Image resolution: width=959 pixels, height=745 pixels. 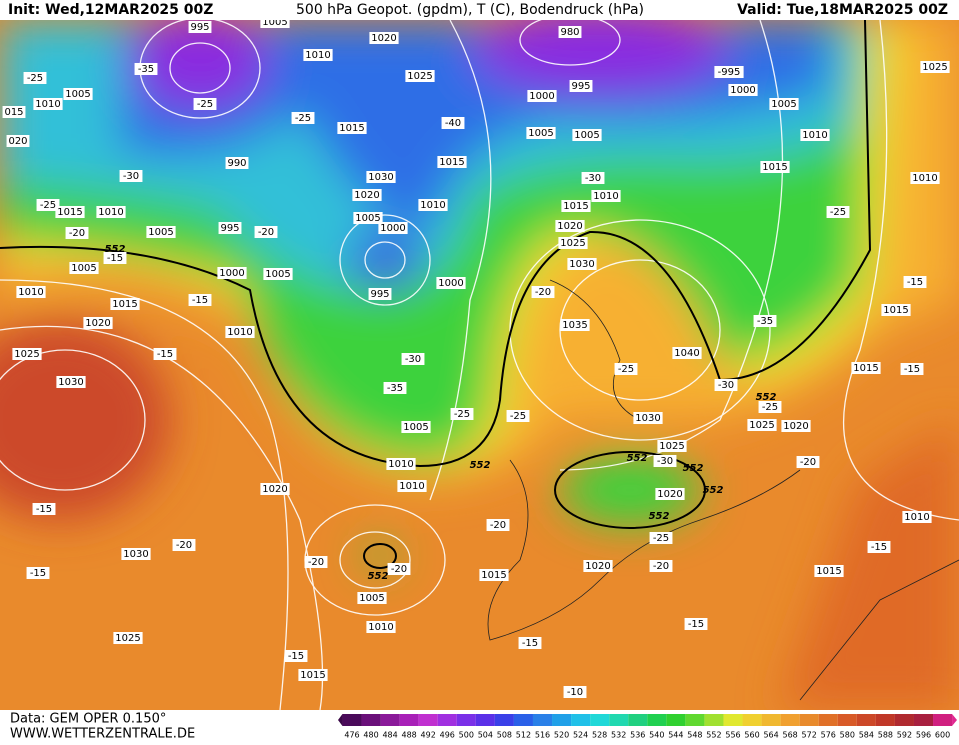 What do you see at coordinates (569, 32) in the screenshot?
I see `isoline-label: 980` at bounding box center [569, 32].